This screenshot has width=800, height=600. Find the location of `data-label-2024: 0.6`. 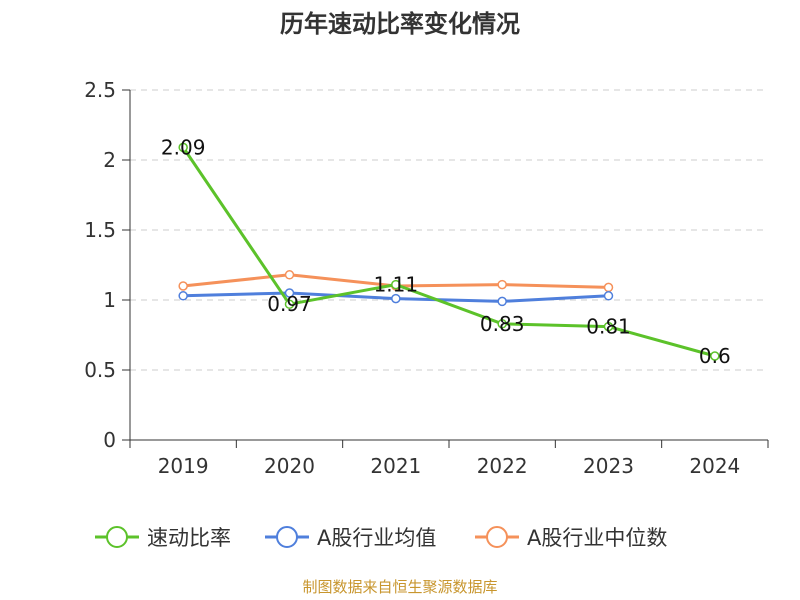

data-label-2024: 0.6 is located at coordinates (715, 356).